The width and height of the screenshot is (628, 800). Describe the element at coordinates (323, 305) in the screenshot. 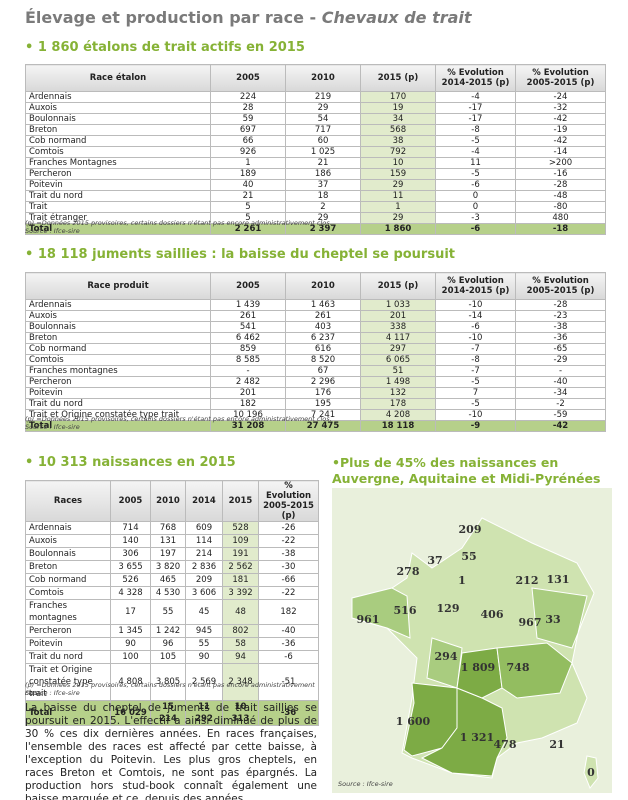

I see `cell: 1 463` at that location.